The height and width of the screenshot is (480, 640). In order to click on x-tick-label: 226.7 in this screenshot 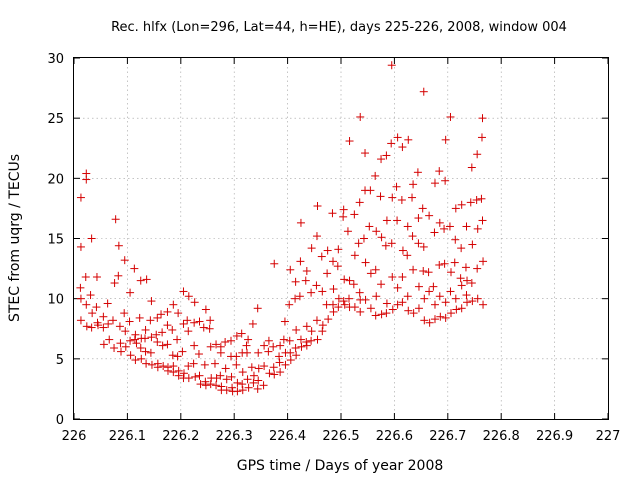, I will do `click(447, 436)`.